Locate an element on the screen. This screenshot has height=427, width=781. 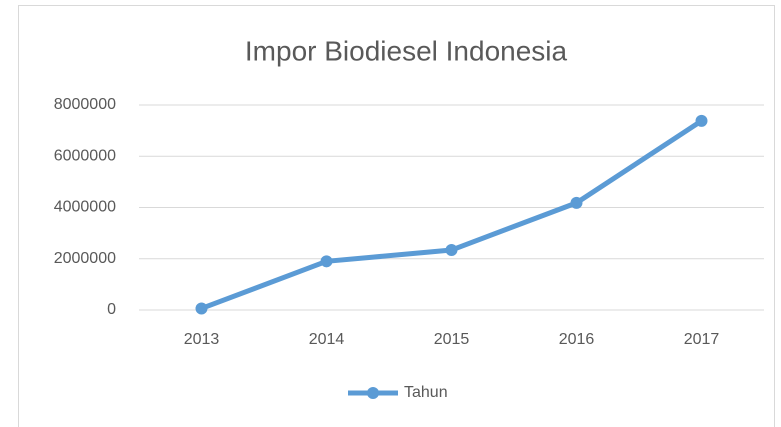
y-tick-label: 6000000 is located at coordinates (85, 155).